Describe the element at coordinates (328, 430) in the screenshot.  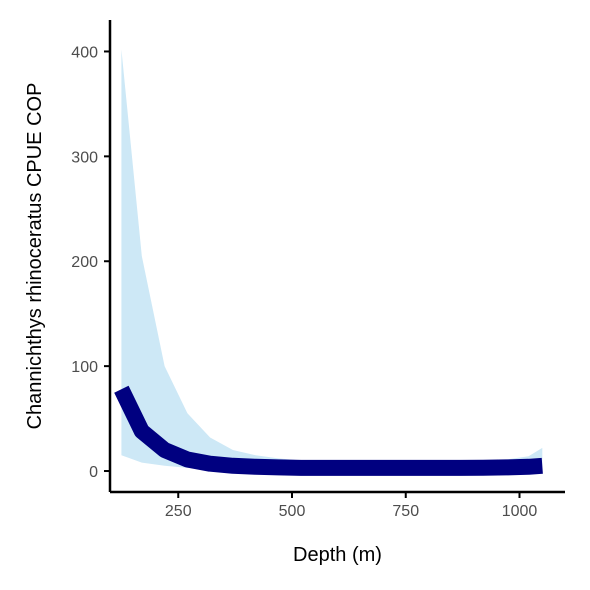
I see `series-line` at that location.